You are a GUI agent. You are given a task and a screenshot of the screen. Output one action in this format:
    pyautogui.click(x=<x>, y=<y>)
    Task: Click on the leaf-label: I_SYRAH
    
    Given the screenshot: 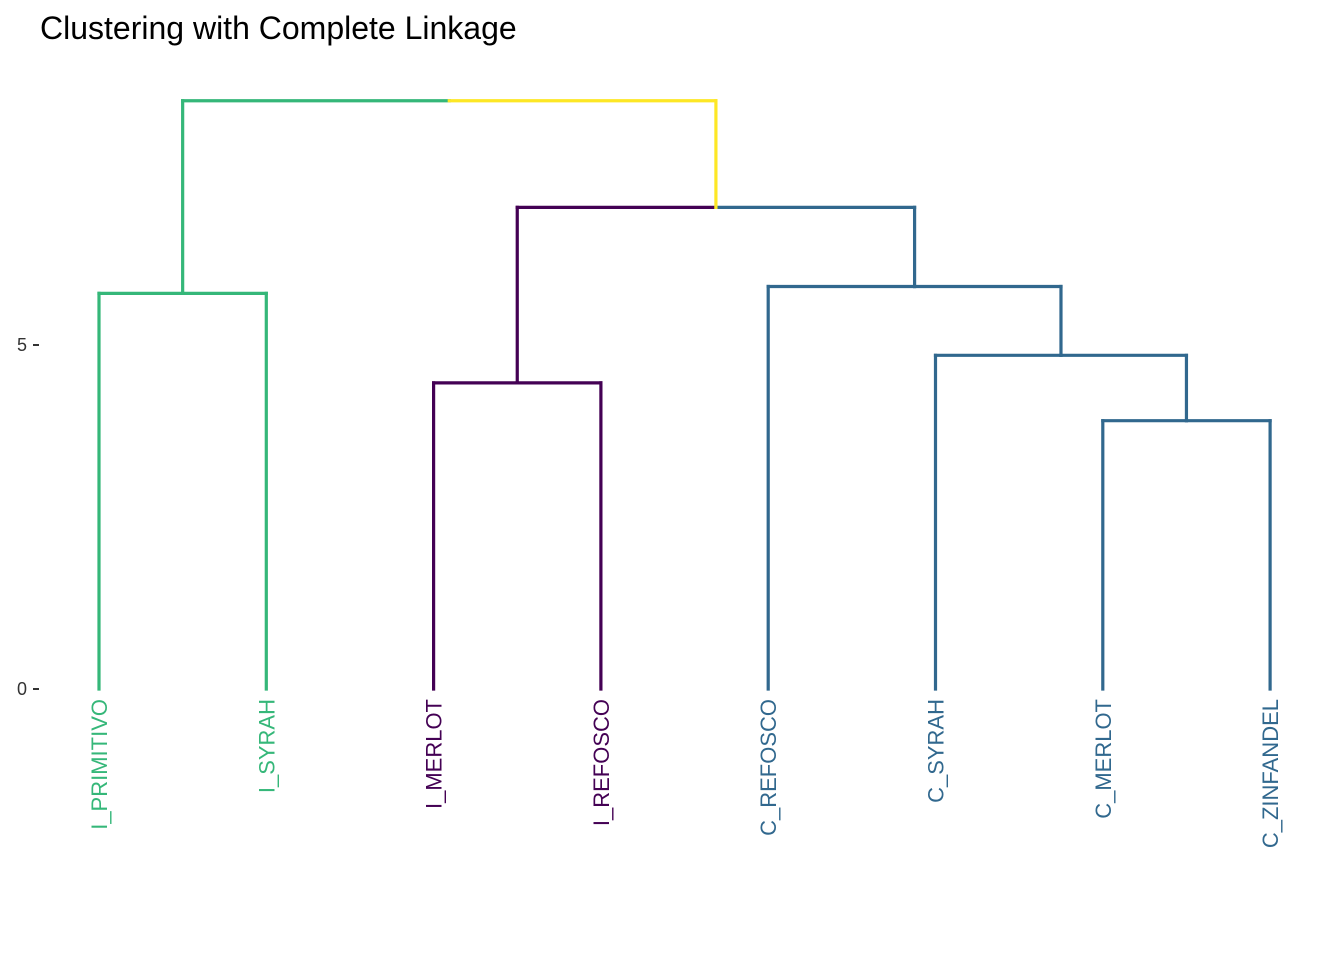 What is the action you would take?
    pyautogui.click(x=266, y=746)
    